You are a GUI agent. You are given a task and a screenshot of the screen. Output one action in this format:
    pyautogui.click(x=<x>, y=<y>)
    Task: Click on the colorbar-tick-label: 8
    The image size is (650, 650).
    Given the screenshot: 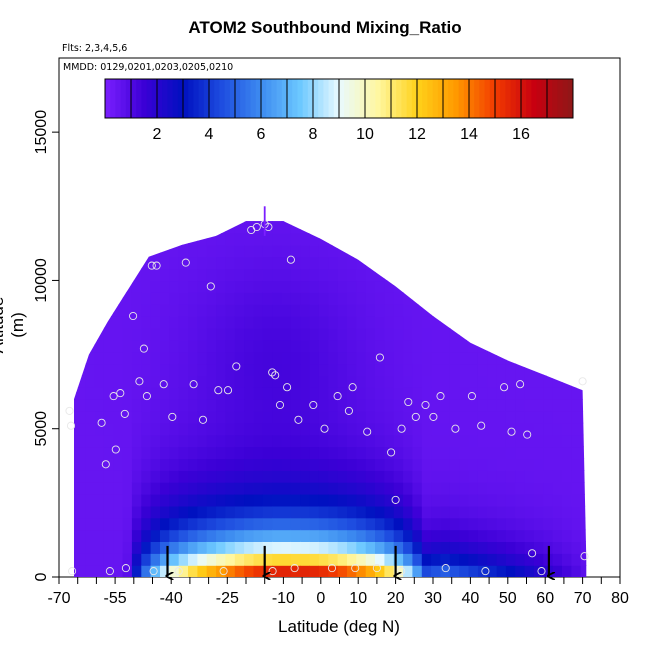 What is the action you would take?
    pyautogui.click(x=313, y=134)
    